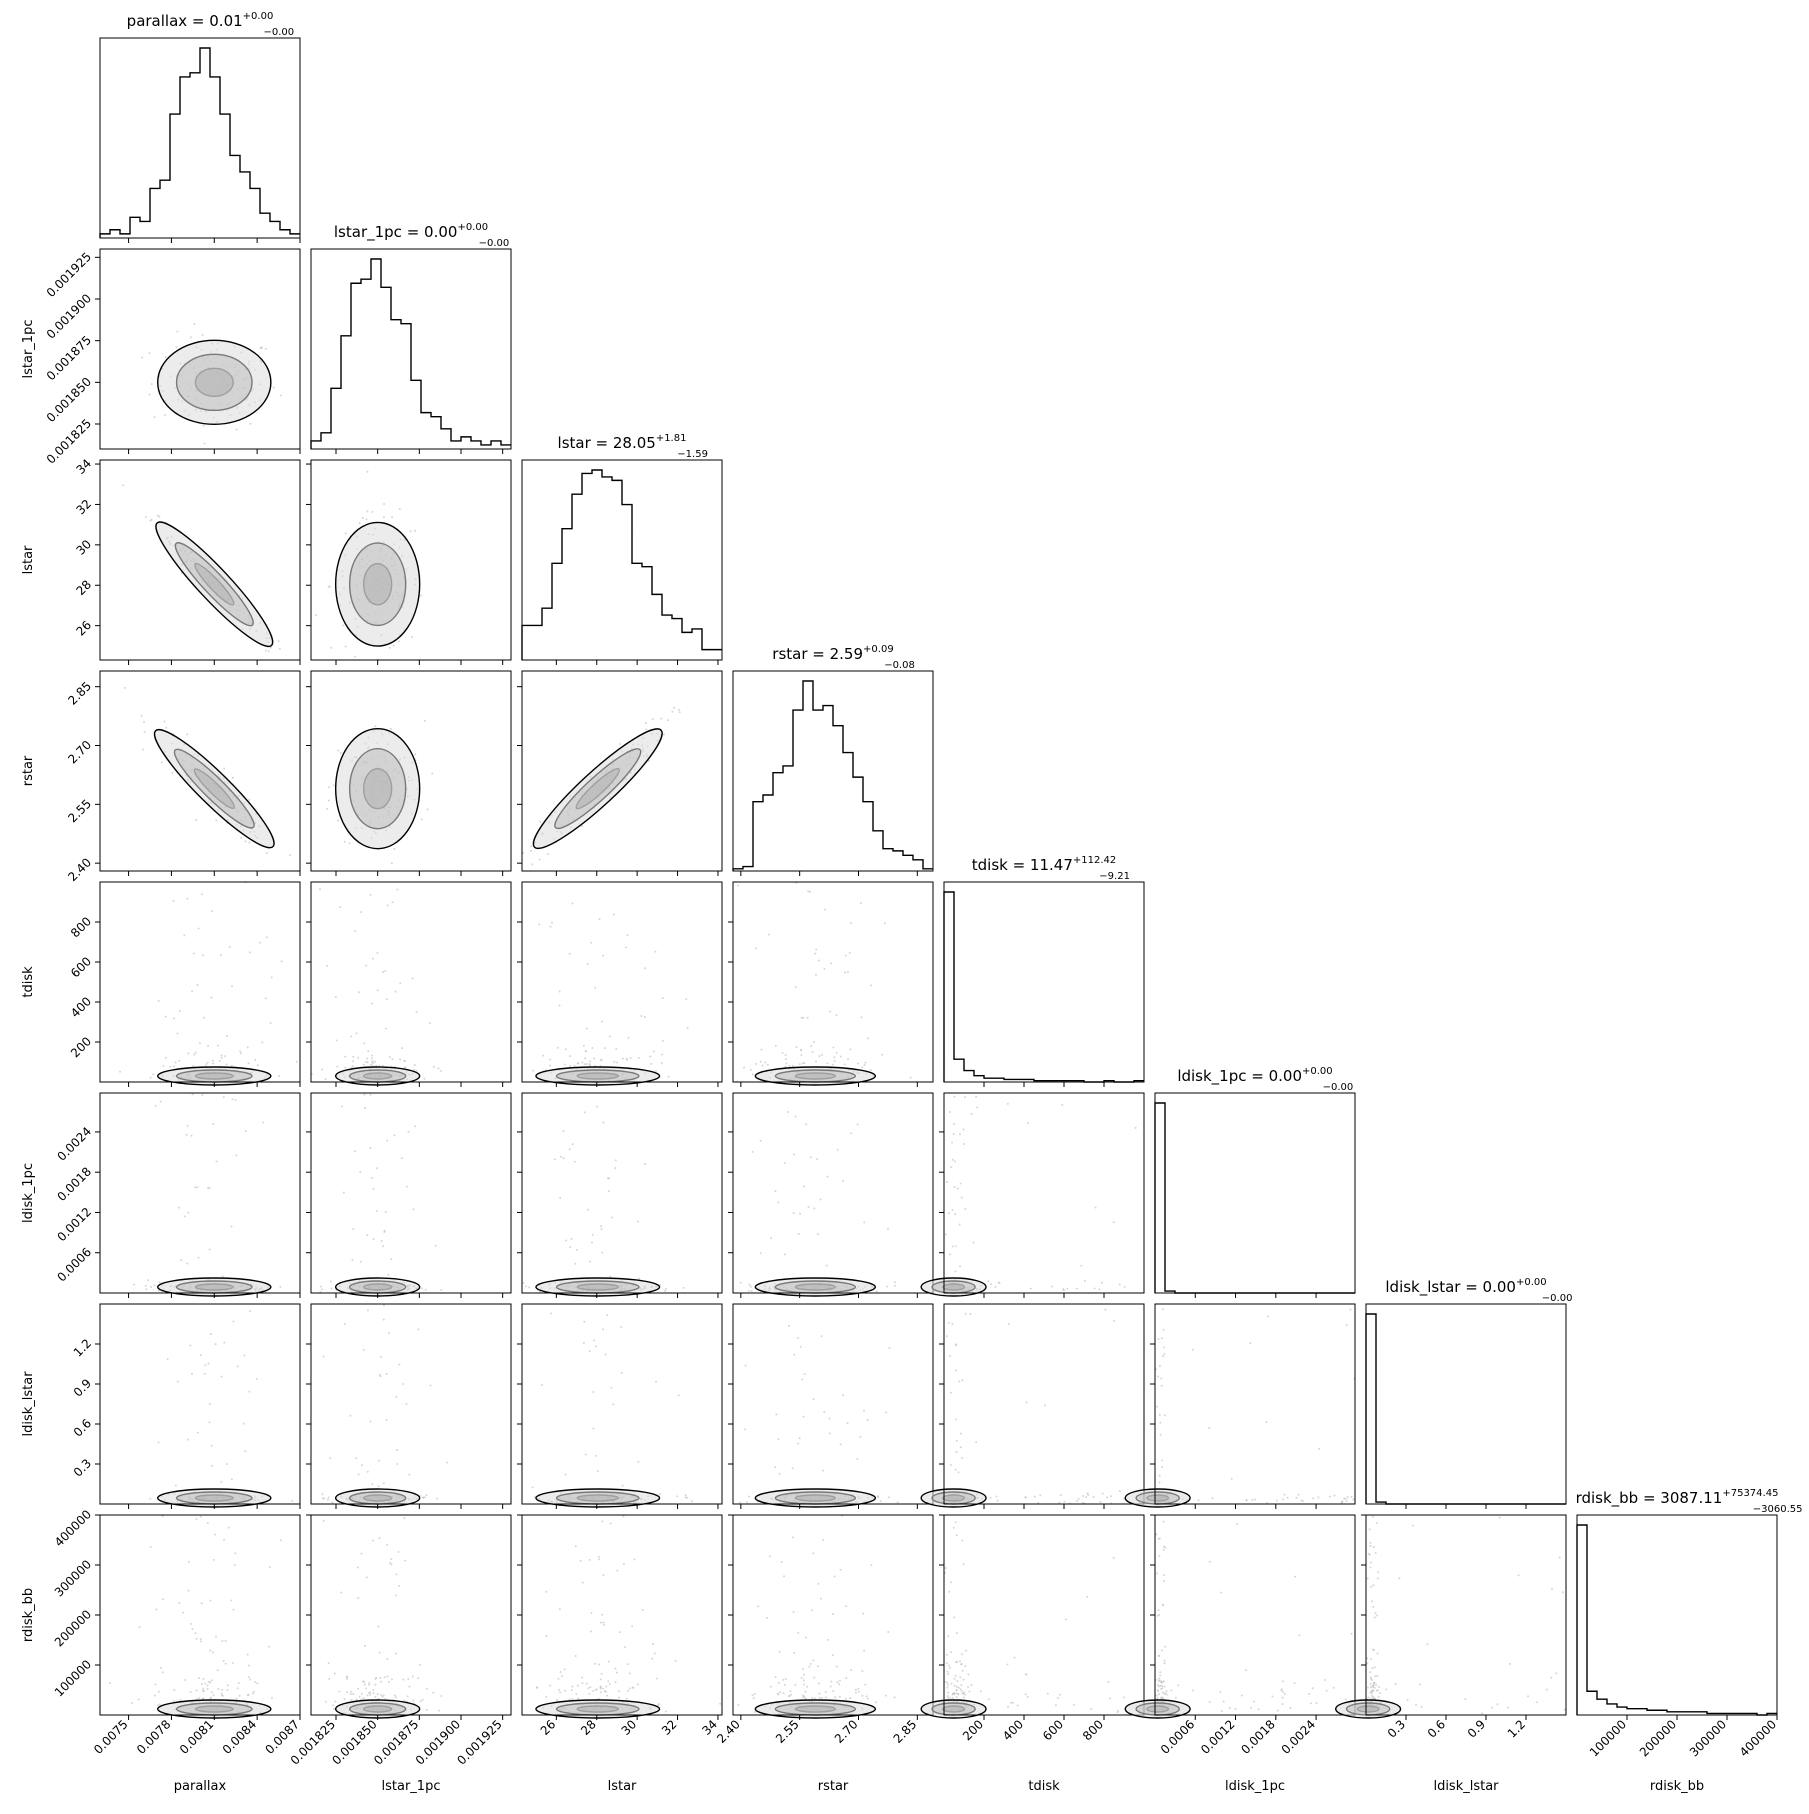 Image resolution: width=1809 pixels, height=1814 pixels. I want to click on x-tick-label-ldisk-1pc: 0.0018, so click(1258, 1737).